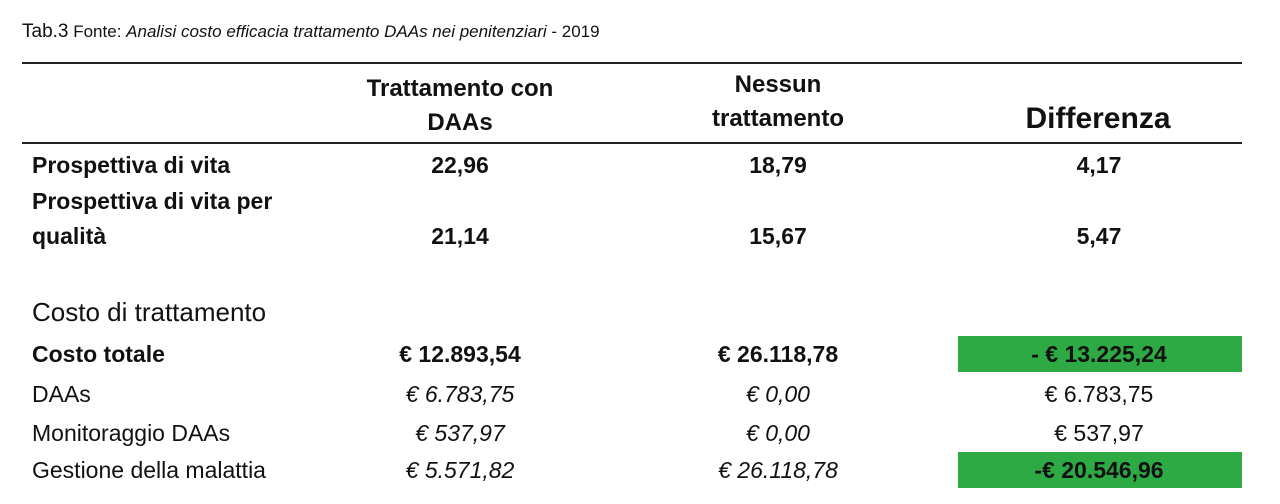 The image size is (1280, 504). I want to click on row-life-diff: 4,17, so click(1099, 165).